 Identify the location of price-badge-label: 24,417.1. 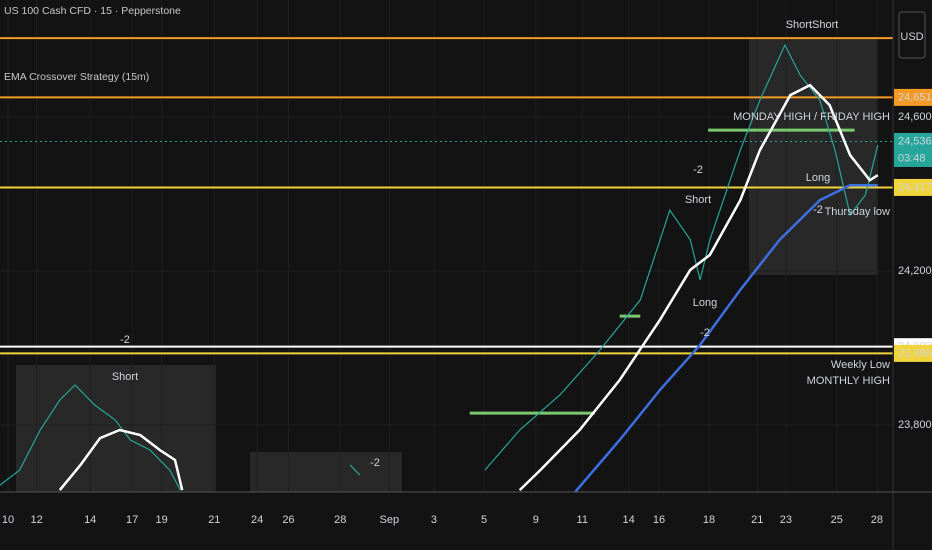
(915, 187).